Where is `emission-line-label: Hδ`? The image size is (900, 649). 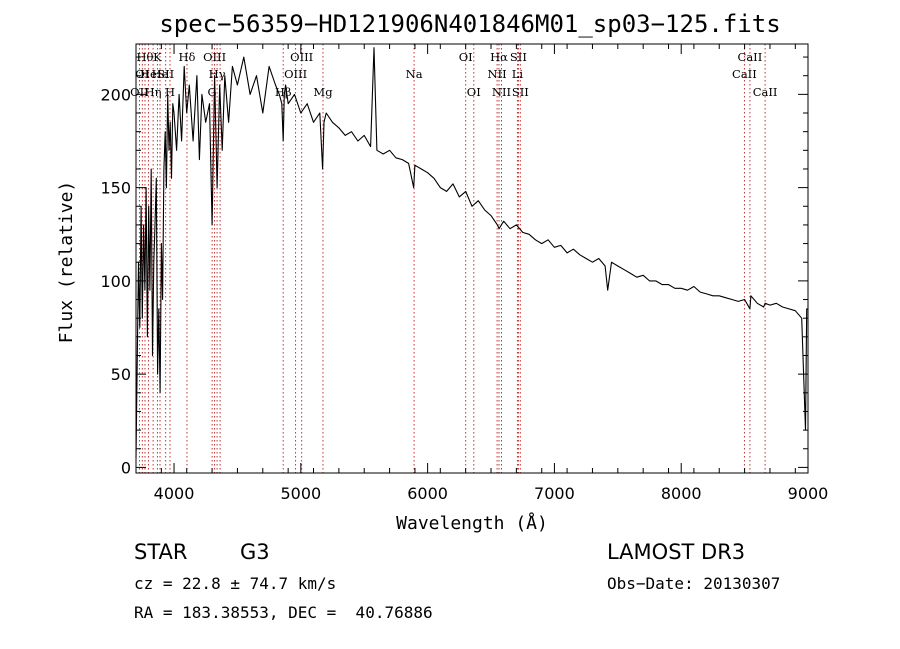 emission-line-label: Hδ is located at coordinates (187, 57).